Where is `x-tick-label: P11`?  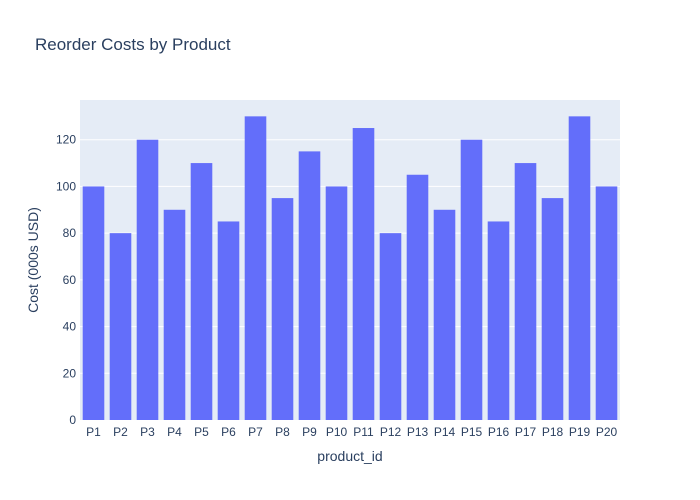
x-tick-label: P11 is located at coordinates (363, 432).